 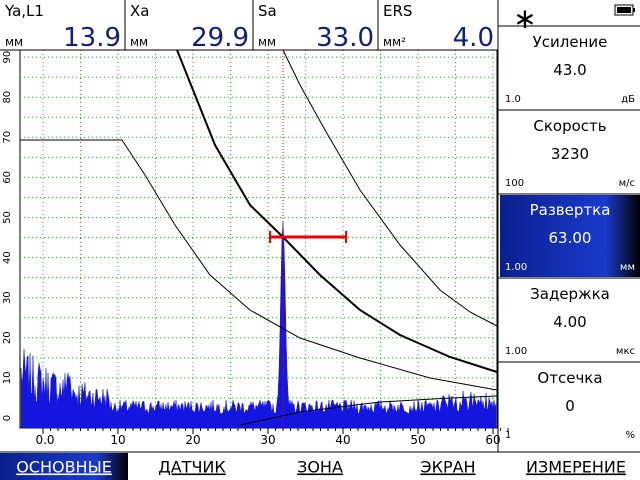 I want to click on param-value: 4.00, so click(x=569, y=322).